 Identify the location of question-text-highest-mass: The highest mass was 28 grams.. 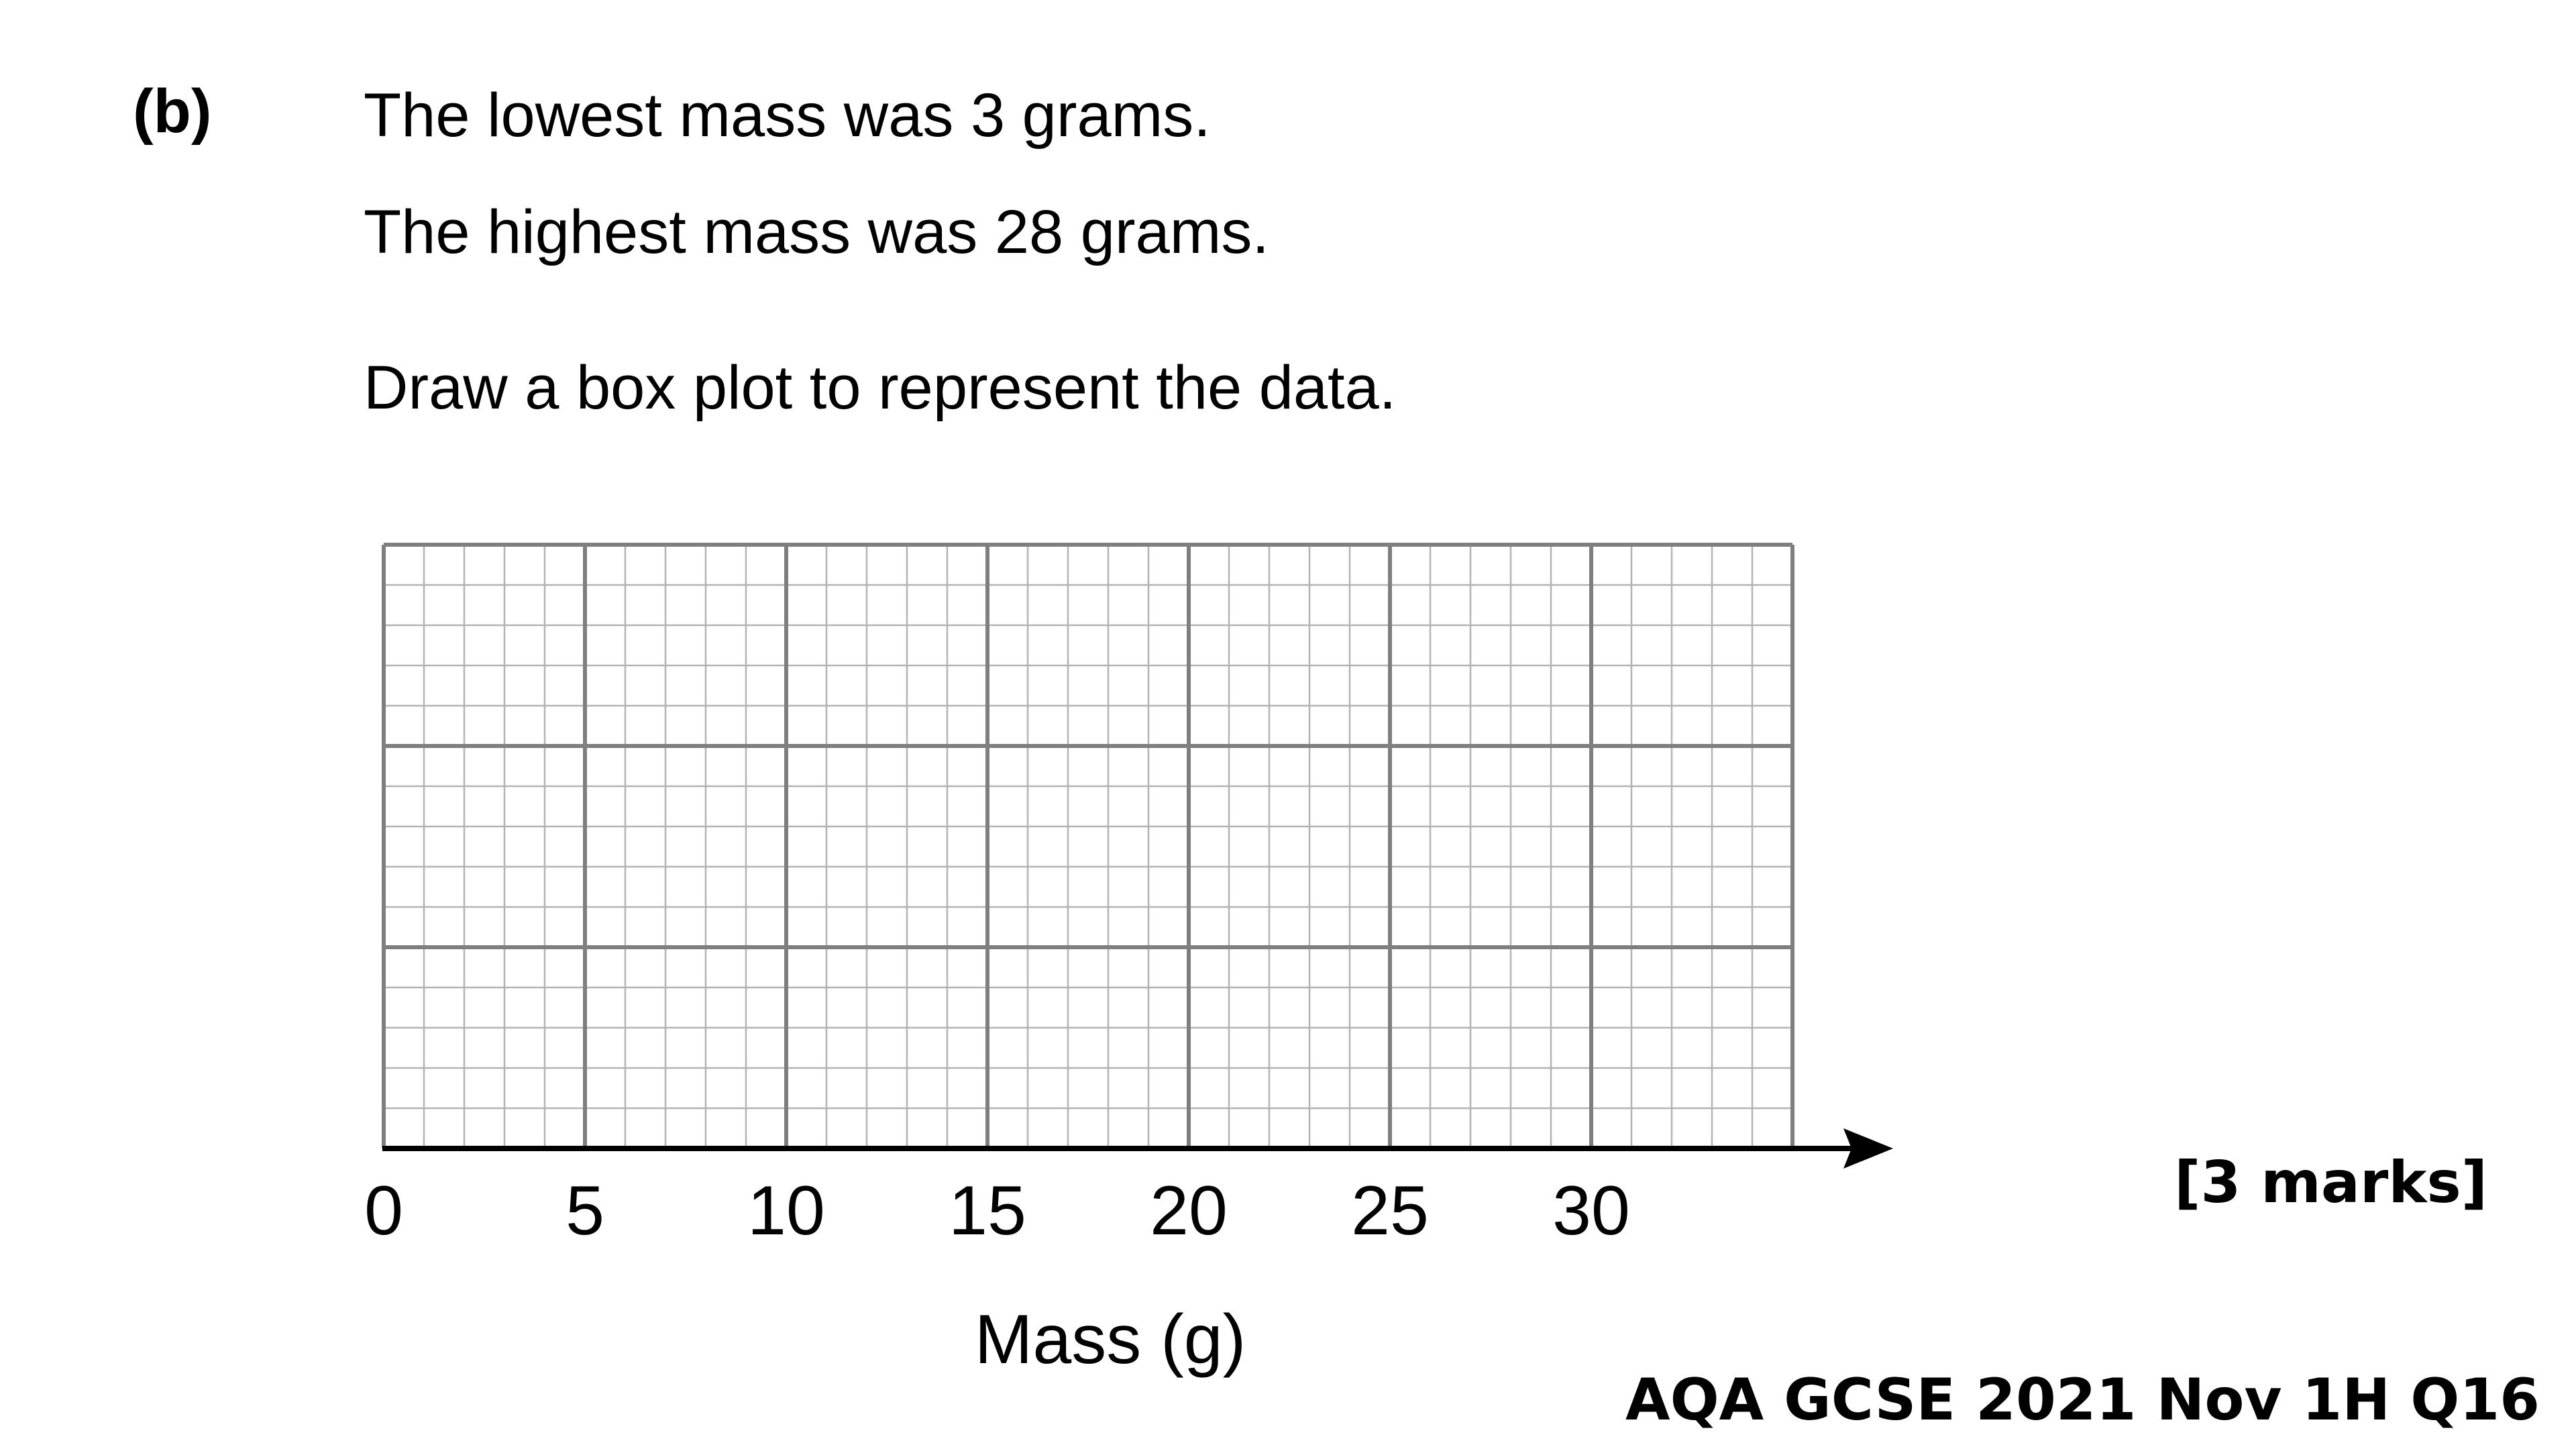
(816, 232).